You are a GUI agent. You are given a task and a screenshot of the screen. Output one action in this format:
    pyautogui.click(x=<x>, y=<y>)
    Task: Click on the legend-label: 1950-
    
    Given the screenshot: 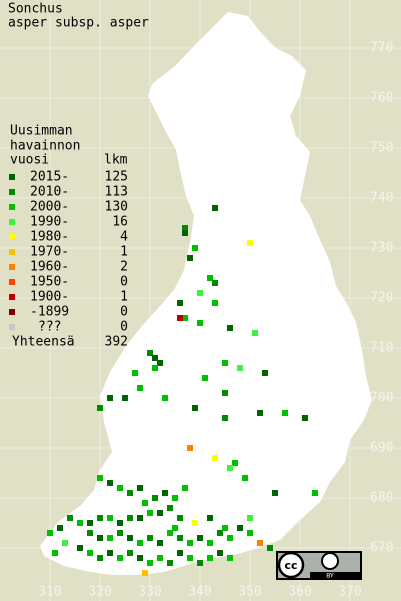 What is the action you would take?
    pyautogui.click(x=49, y=282)
    